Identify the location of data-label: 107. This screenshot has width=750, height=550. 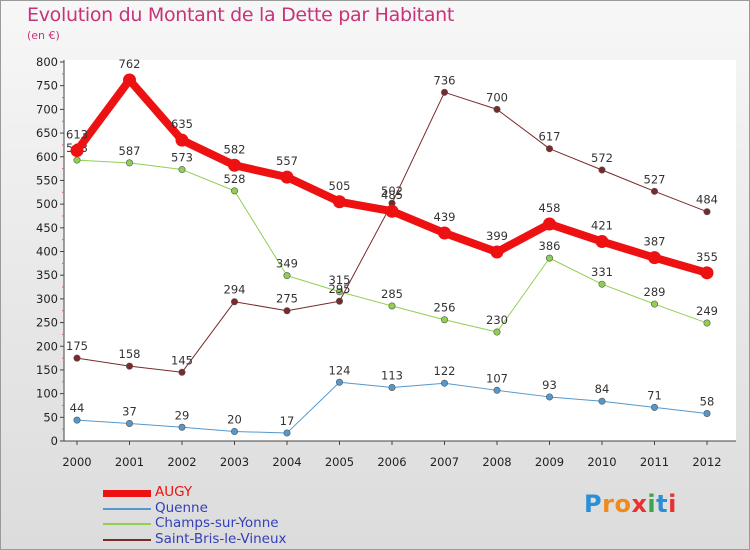
(497, 378).